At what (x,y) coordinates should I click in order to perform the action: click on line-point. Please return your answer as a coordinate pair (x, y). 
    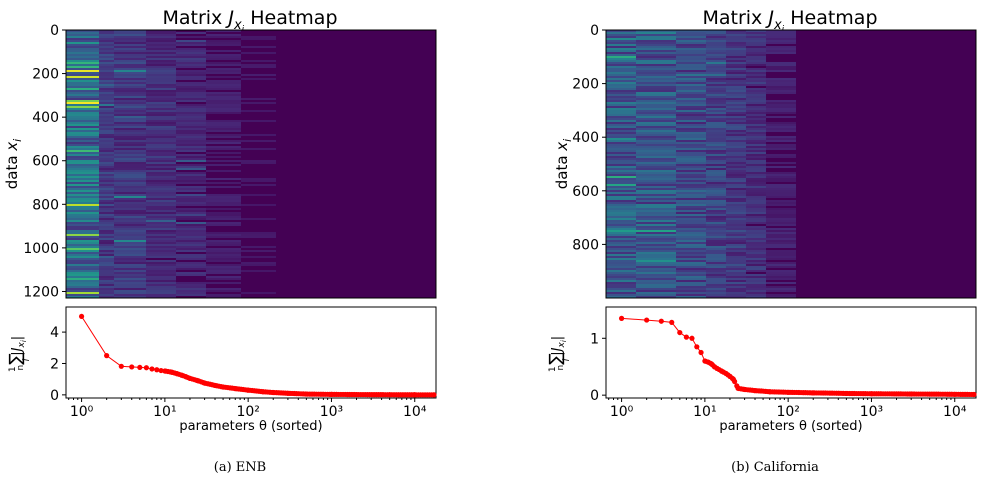
    Looking at the image, I should click on (680, 332).